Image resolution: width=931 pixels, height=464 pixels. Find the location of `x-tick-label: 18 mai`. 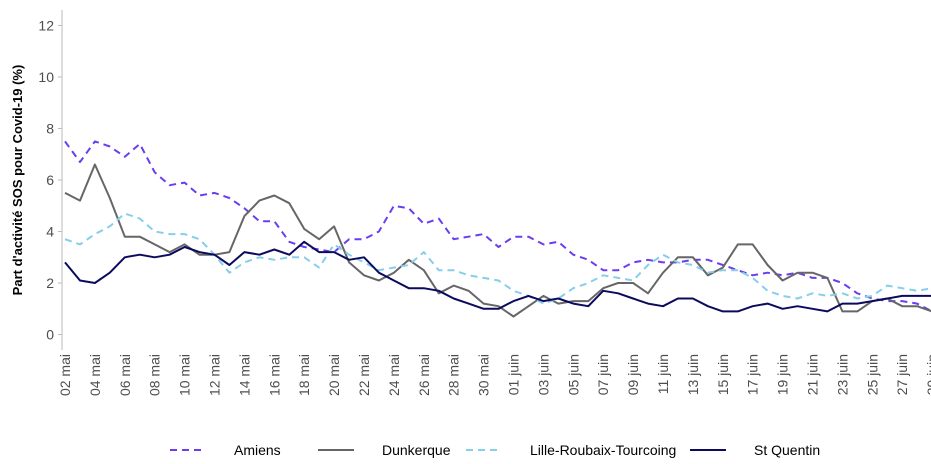

x-tick-label: 18 mai is located at coordinates (304, 375).